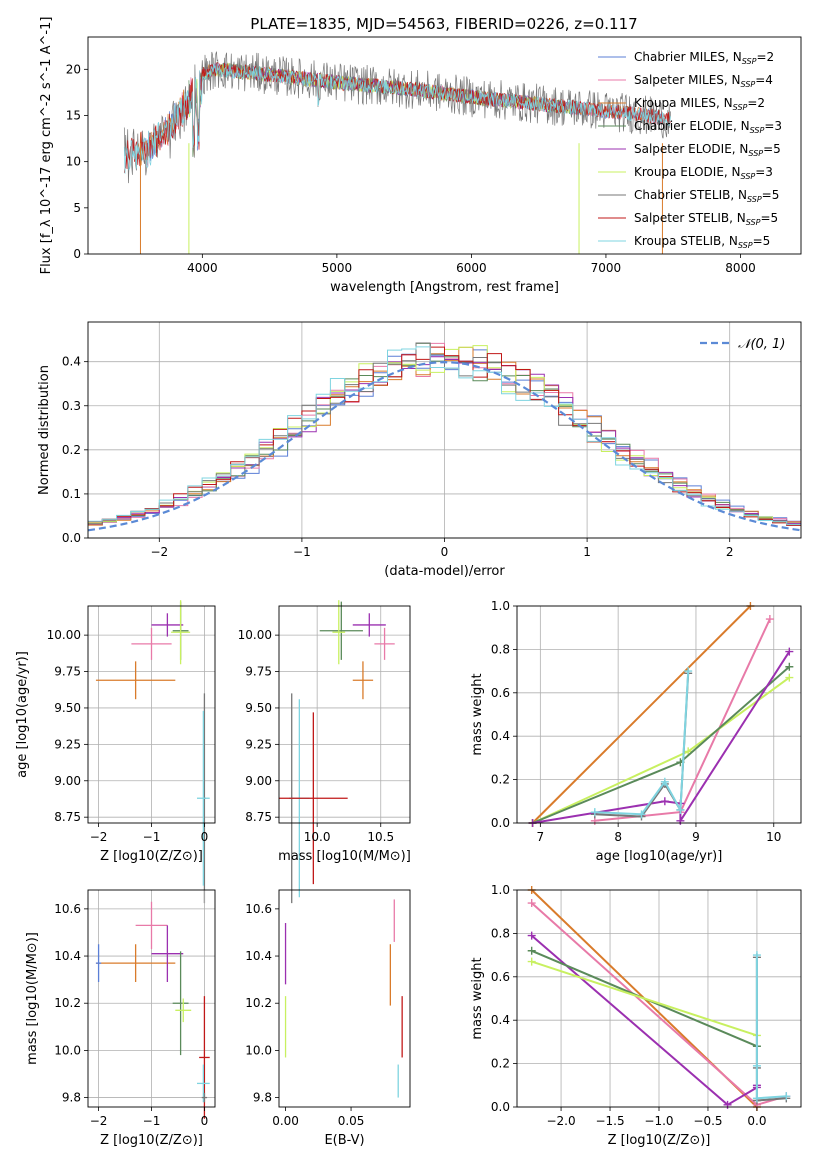  Describe the element at coordinates (541, 837) in the screenshot. I see `x-tick-label: 7` at that location.